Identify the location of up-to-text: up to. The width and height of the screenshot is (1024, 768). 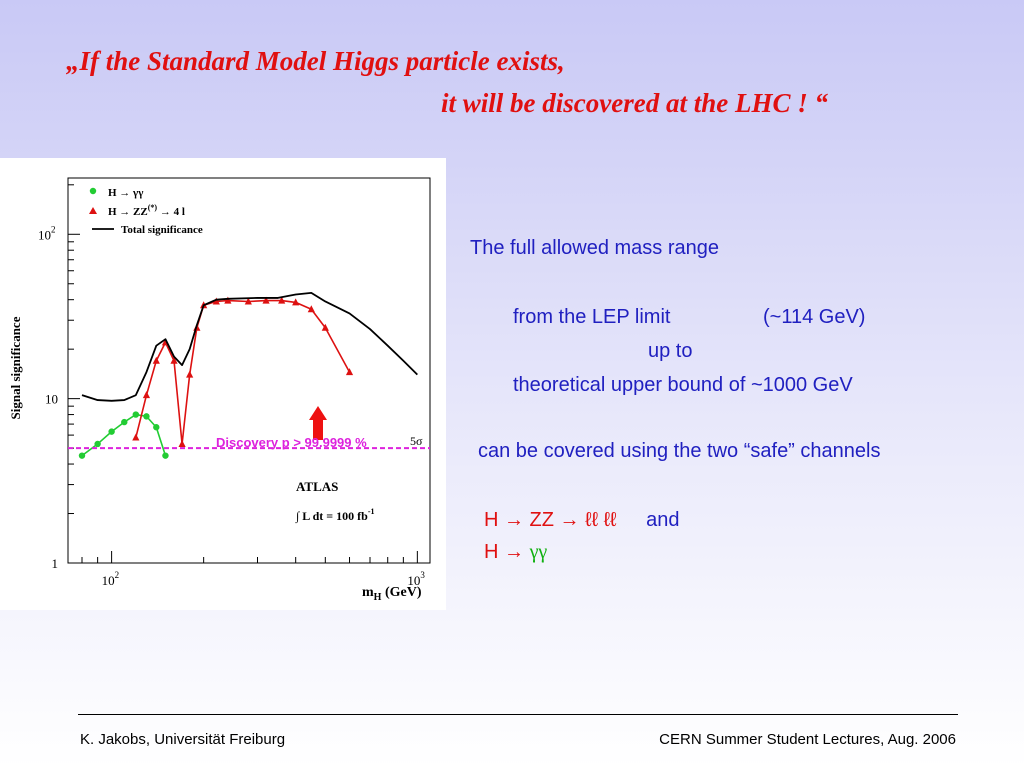
(670, 351).